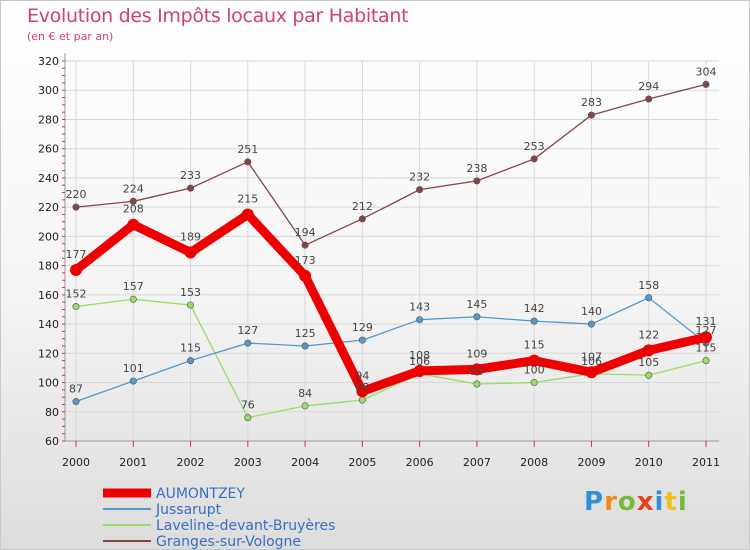  What do you see at coordinates (648, 285) in the screenshot?
I see `data-label: 158` at bounding box center [648, 285].